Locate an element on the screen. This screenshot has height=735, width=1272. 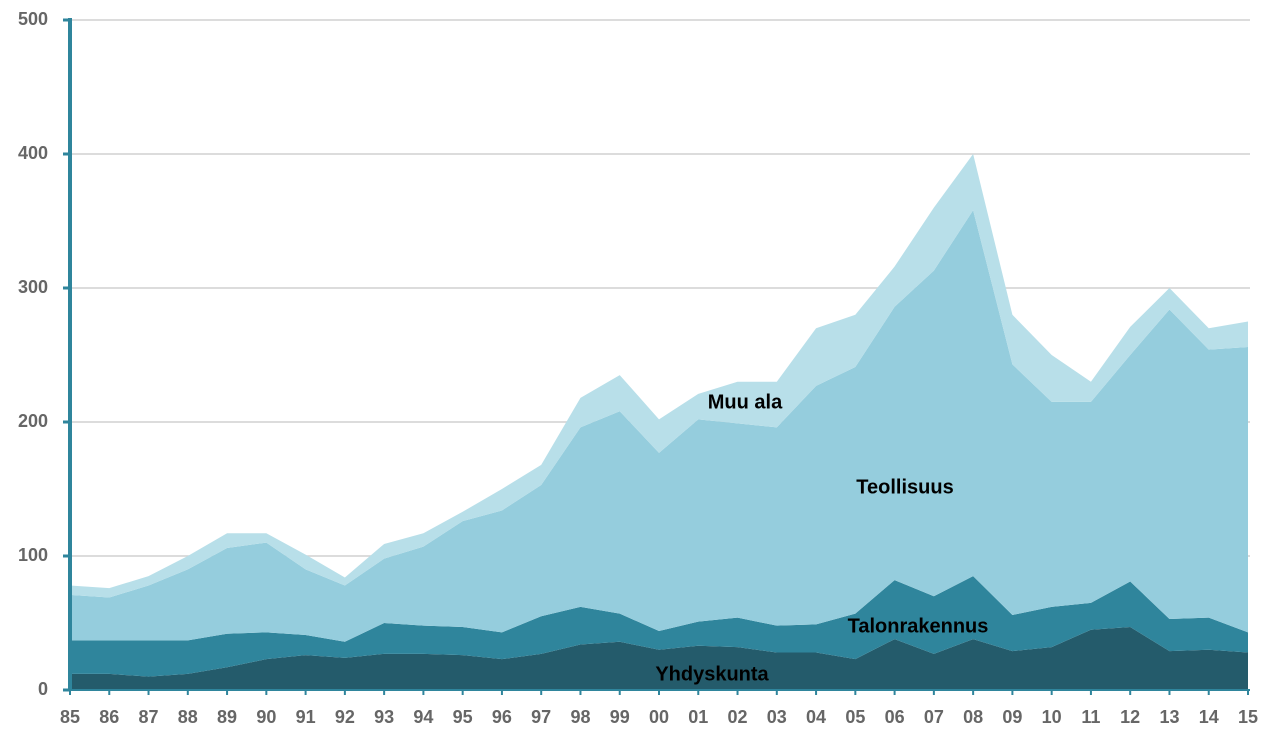
x-tick-label: 92 is located at coordinates (345, 717).